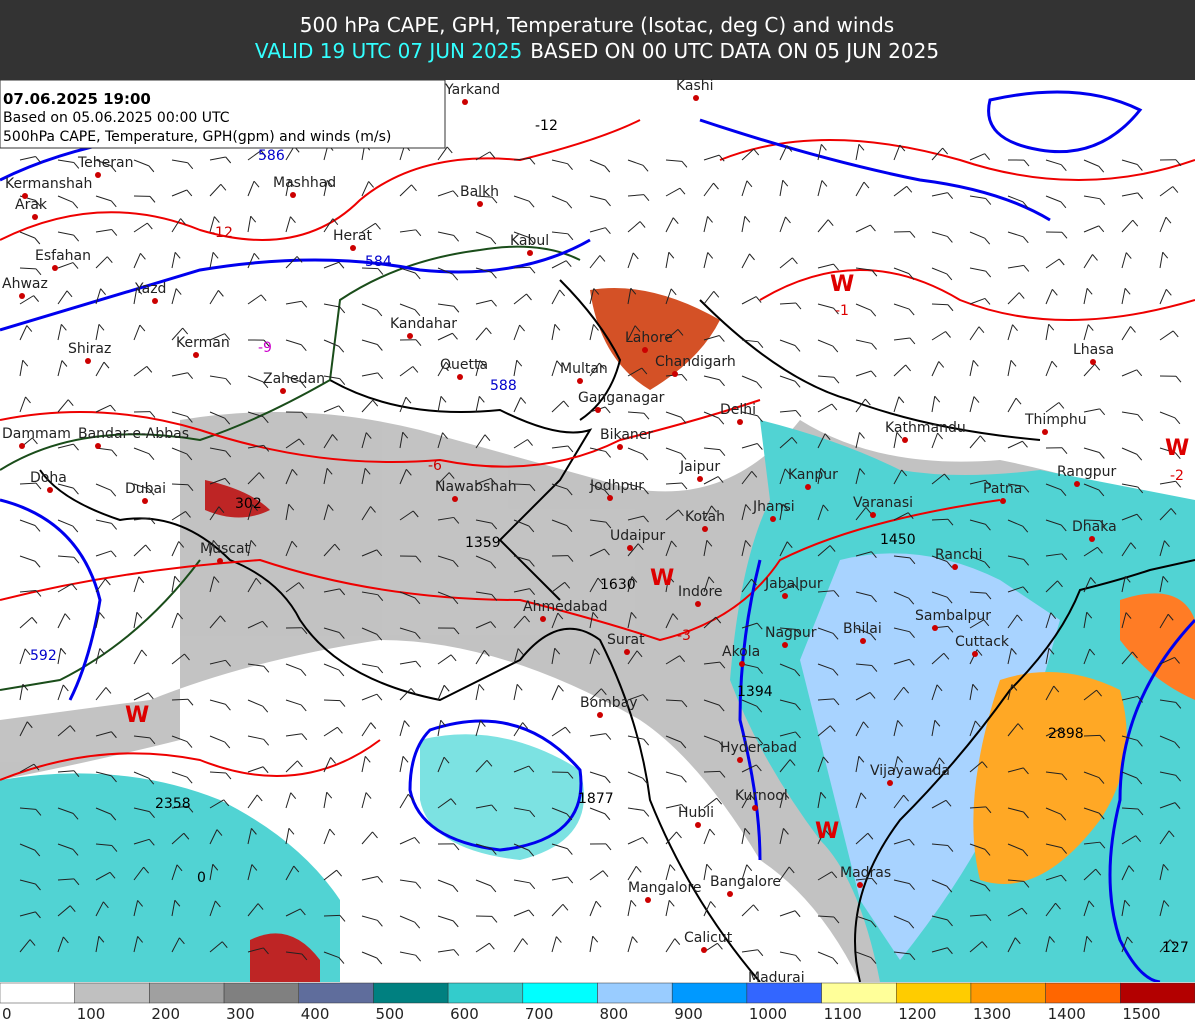 The height and width of the screenshot is (1028, 1195). Describe the element at coordinates (614, 1014) in the screenshot. I see `legend-label: 800` at that location.